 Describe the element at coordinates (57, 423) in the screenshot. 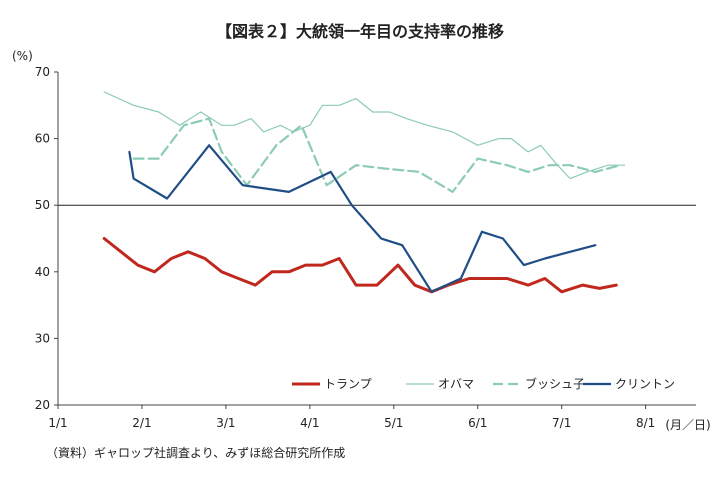

I see `x-tick-label: 1/1` at that location.